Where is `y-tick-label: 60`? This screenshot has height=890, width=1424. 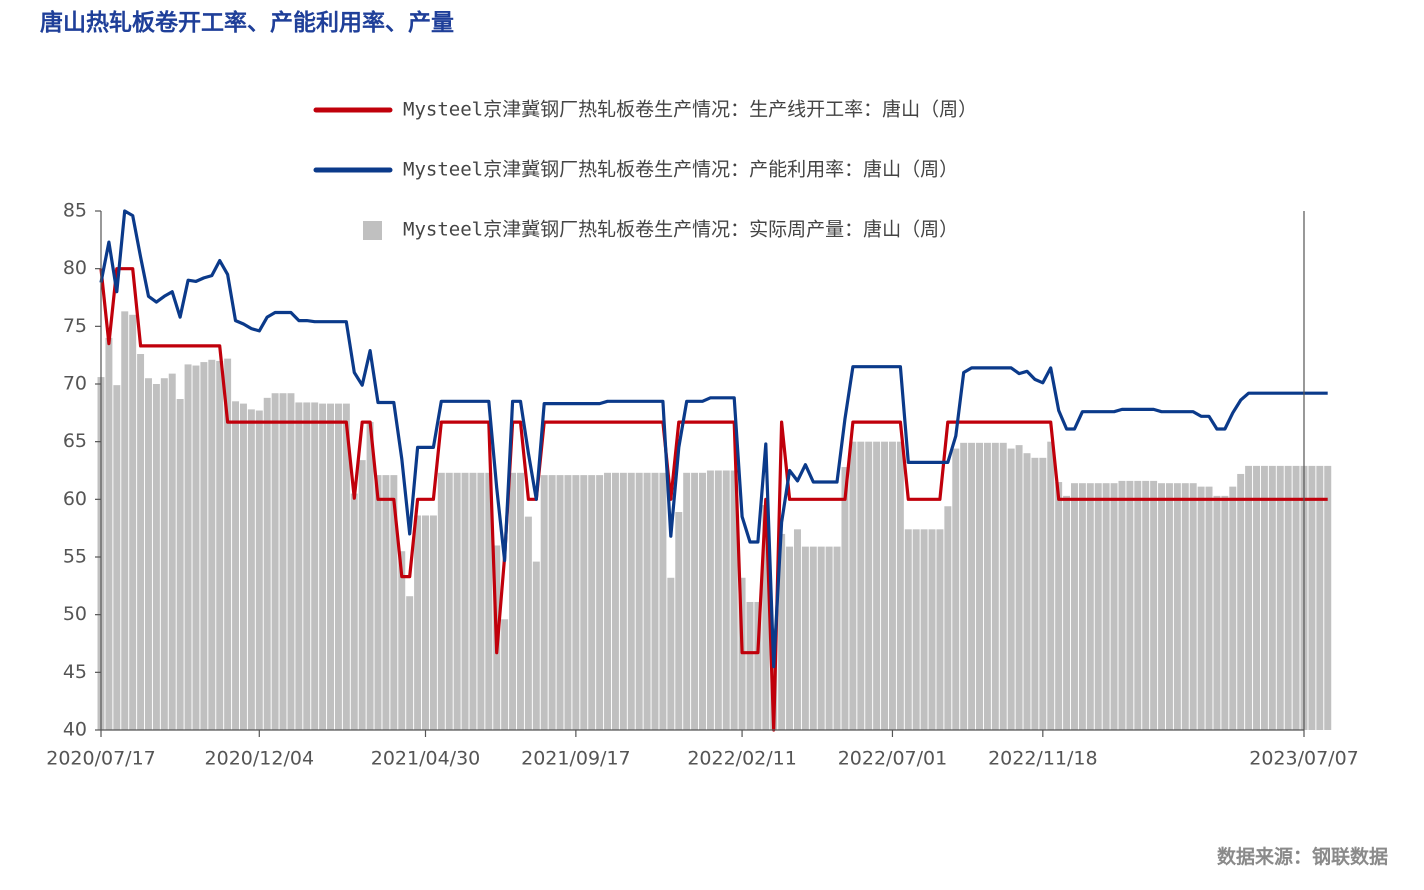
y-tick-label: 60 is located at coordinates (75, 499).